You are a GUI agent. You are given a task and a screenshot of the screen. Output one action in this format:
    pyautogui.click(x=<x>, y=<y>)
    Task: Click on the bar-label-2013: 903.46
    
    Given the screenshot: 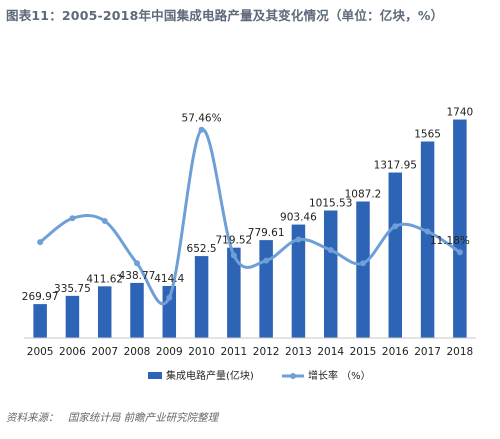 What is the action you would take?
    pyautogui.click(x=298, y=218)
    